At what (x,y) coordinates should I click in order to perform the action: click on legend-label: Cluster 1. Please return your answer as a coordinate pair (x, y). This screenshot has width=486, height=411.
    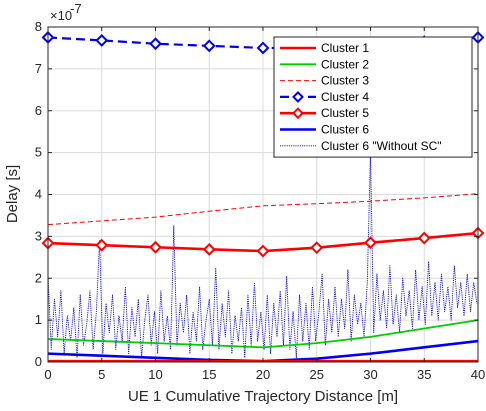
    Looking at the image, I should click on (345, 48).